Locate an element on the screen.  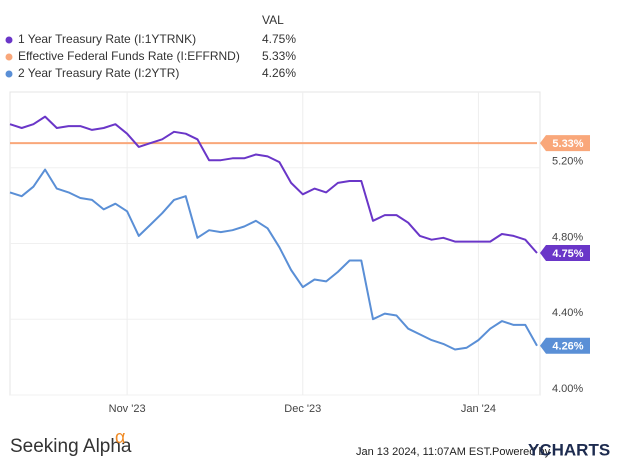
legend-label: 1 Year Treasury Rate (I:1YTRNK) is located at coordinates (107, 39).